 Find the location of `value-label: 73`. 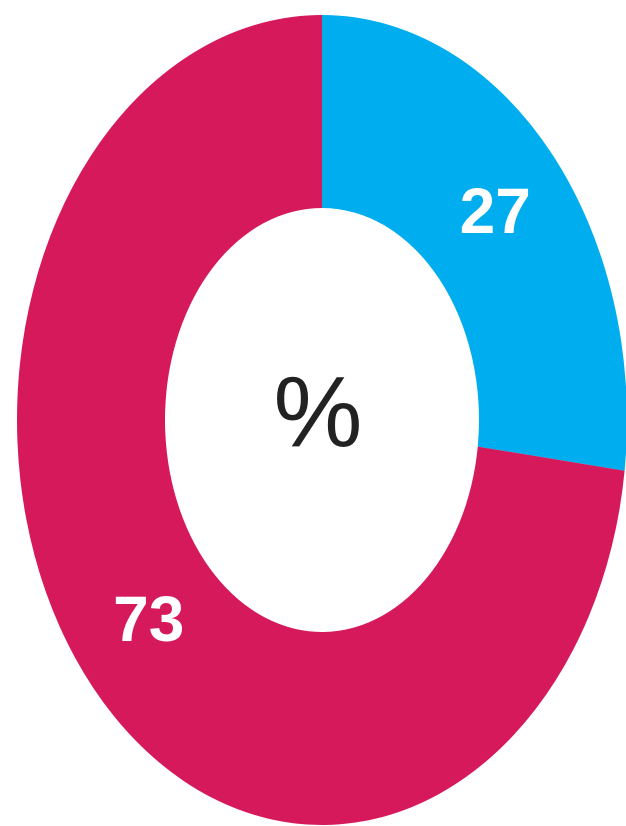

value-label: 73 is located at coordinates (148, 619).